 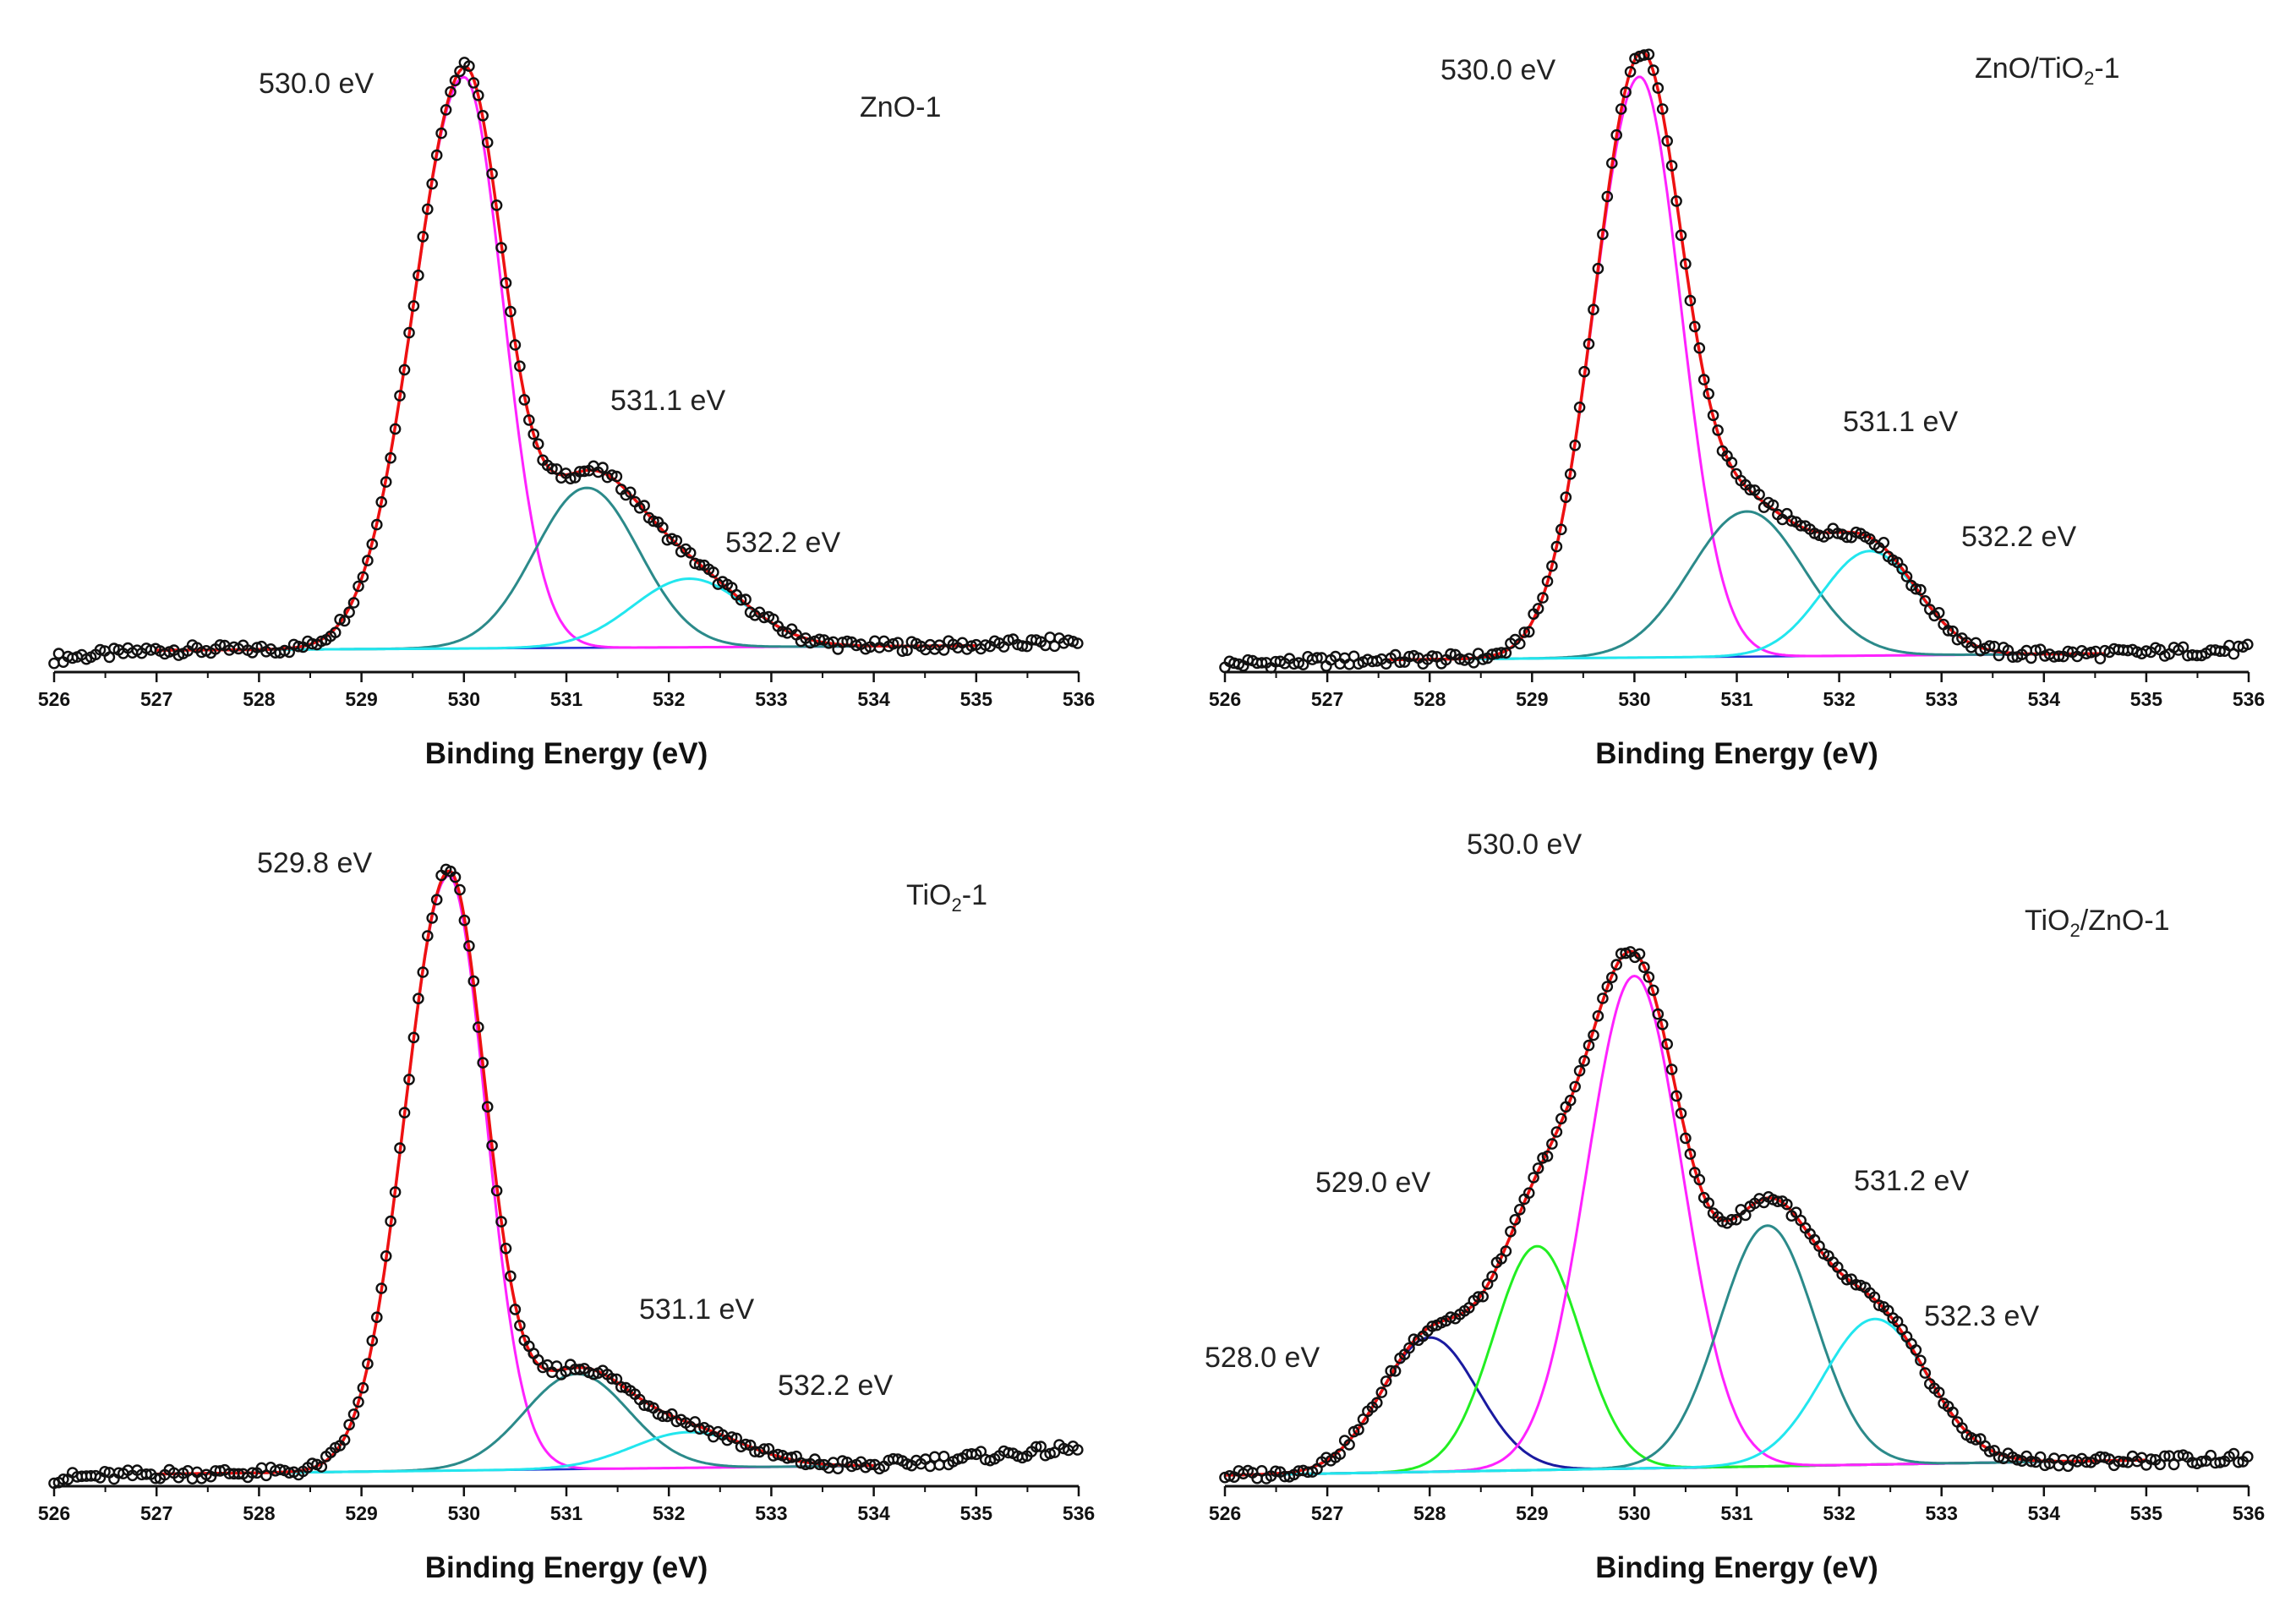 What do you see at coordinates (1747, 356) in the screenshot?
I see `fit-curves` at bounding box center [1747, 356].